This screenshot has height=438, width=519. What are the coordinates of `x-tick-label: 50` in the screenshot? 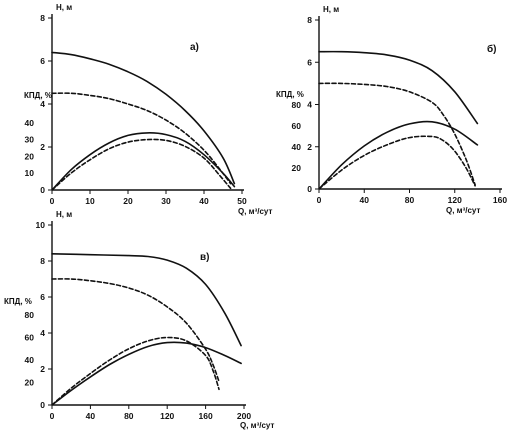 It's located at (242, 201).